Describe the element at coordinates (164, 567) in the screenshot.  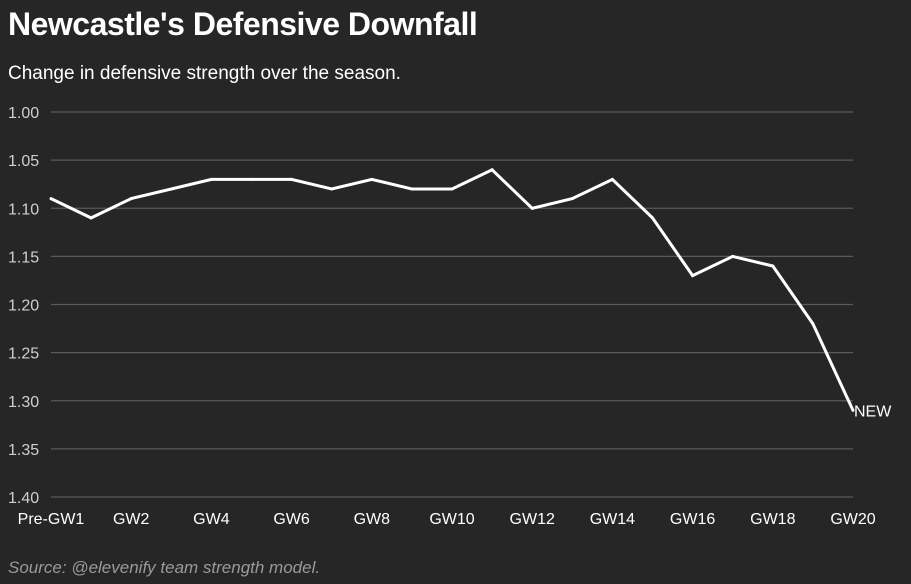
I see `source-note: Source: @elevenify team strength model.` at that location.